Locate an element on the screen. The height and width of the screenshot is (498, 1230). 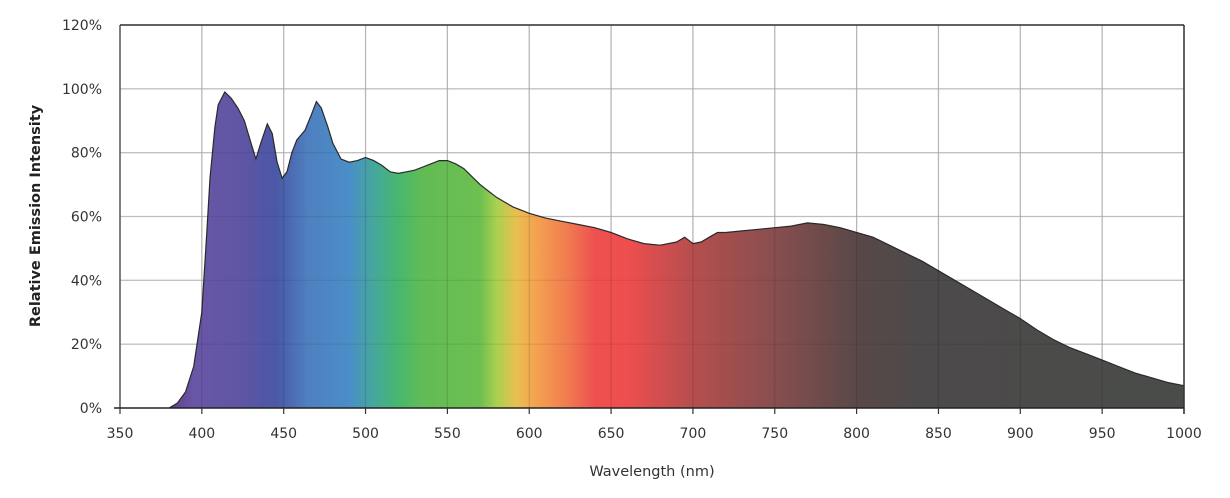
y-tick-label: 120% is located at coordinates (82, 26).